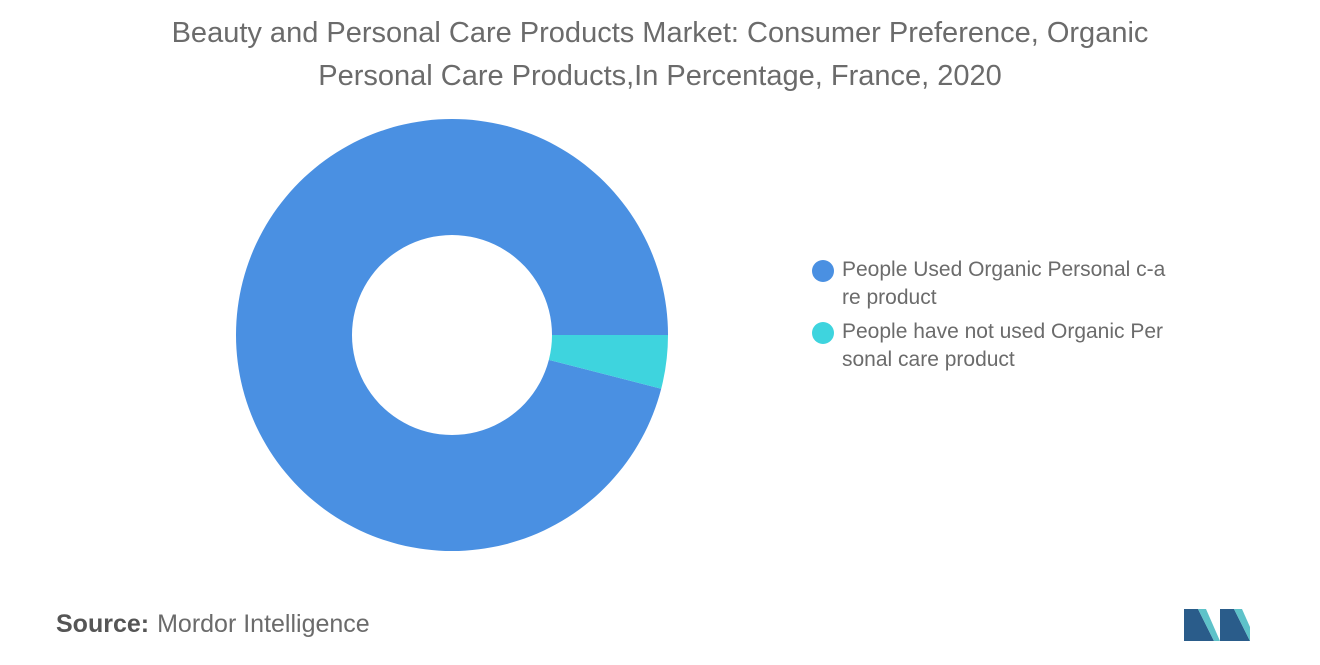  What do you see at coordinates (823, 333) in the screenshot?
I see `legend-swatch-not-used` at bounding box center [823, 333].